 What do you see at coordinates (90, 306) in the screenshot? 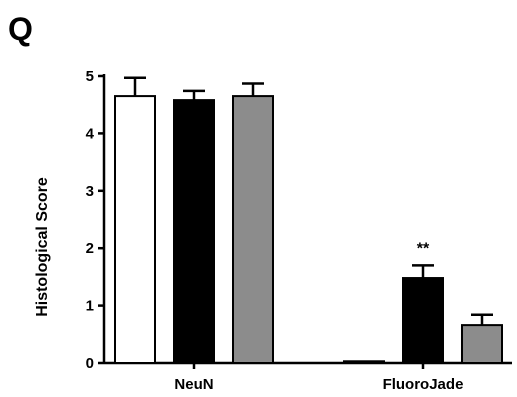
I see `y-tick-label: 1` at bounding box center [90, 306].